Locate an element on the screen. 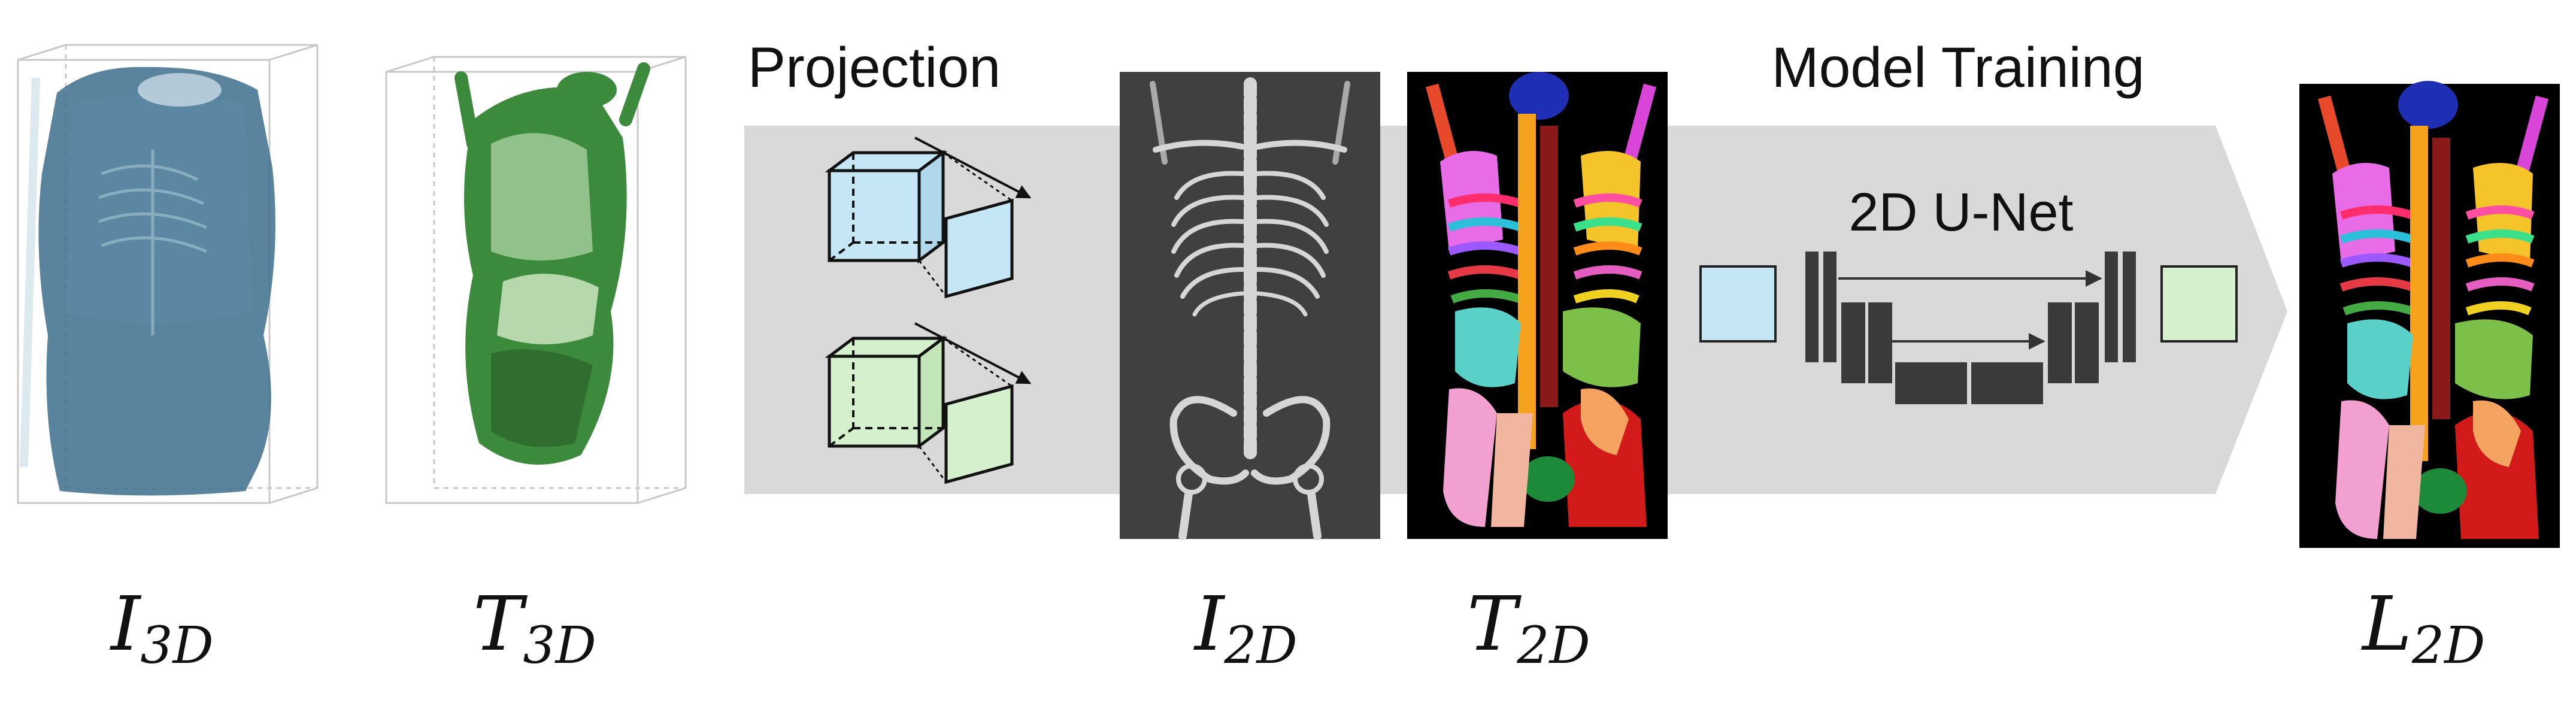 The width and height of the screenshot is (2576, 706). label-t2d-main: T is located at coordinates (1494, 624).